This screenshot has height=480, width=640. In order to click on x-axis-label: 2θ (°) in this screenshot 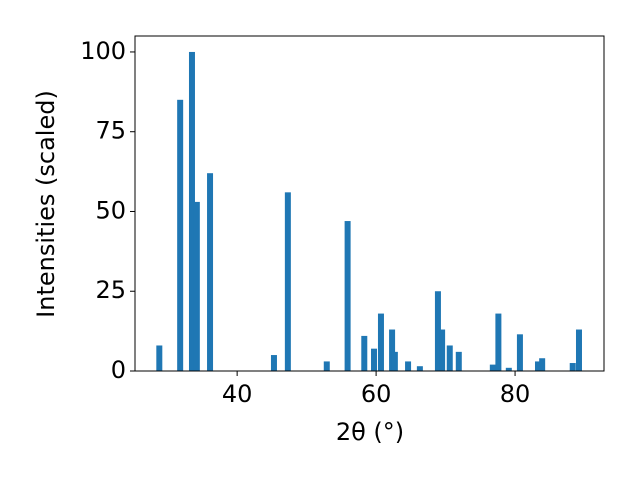, I will do `click(370, 432)`.